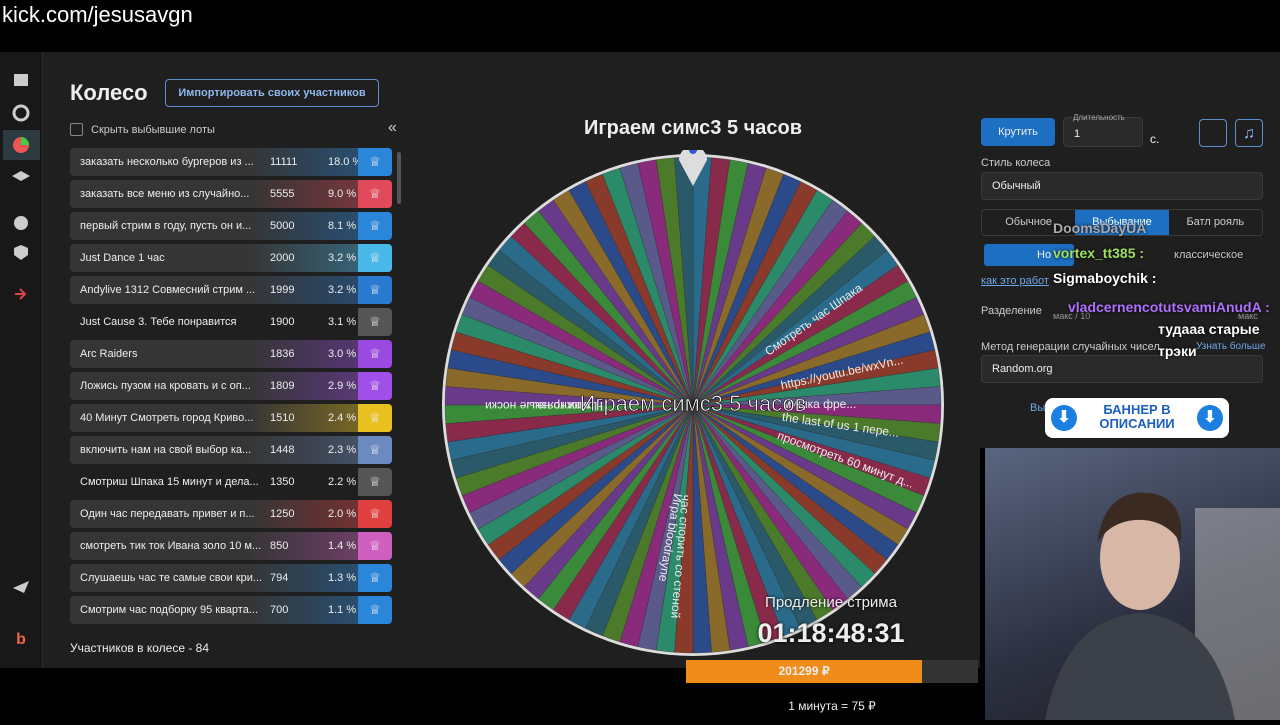  I want to click on icon-auction, so click(21, 80).